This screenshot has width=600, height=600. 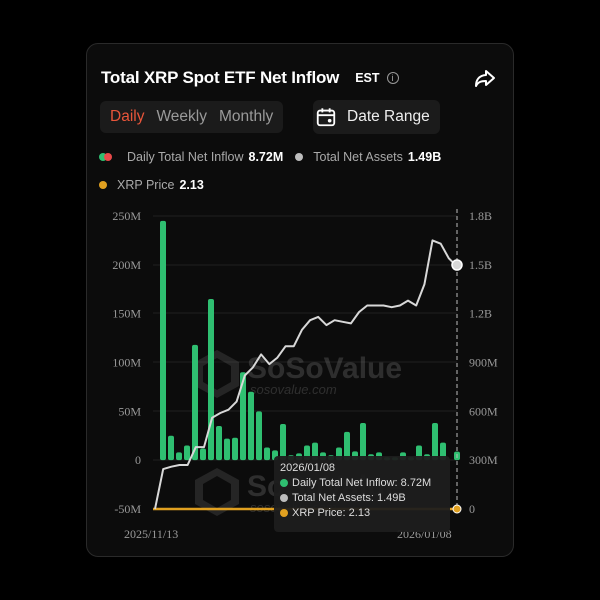 What do you see at coordinates (367, 78) in the screenshot?
I see `timezone-label: EST` at bounding box center [367, 78].